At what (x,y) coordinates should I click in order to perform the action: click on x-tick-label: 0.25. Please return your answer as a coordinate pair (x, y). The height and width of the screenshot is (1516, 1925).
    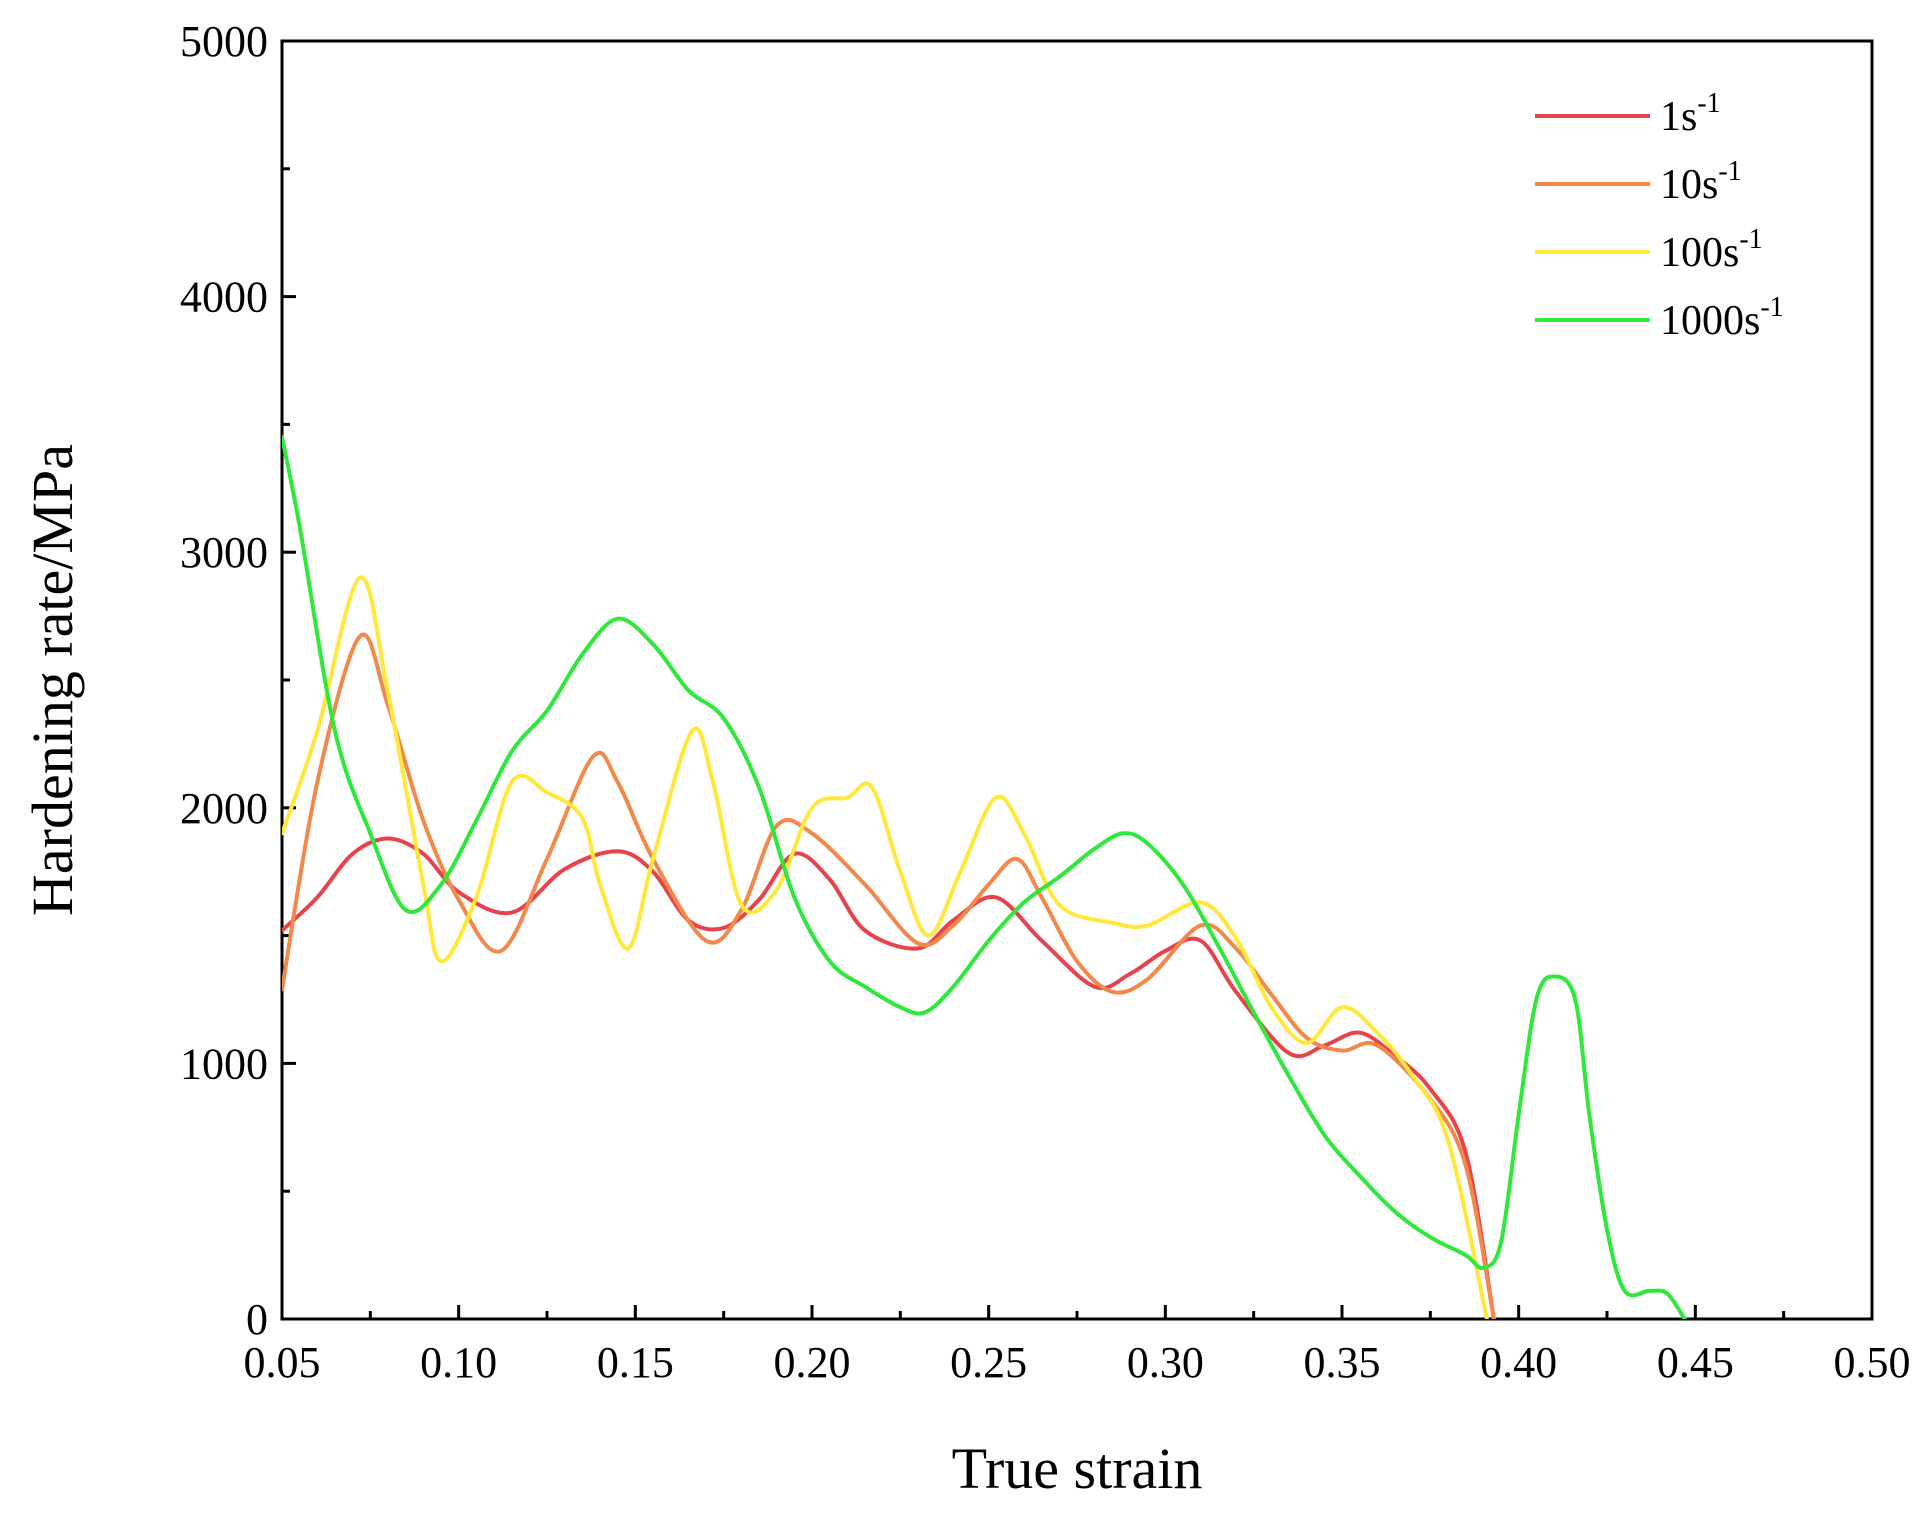
    Looking at the image, I should click on (988, 1362).